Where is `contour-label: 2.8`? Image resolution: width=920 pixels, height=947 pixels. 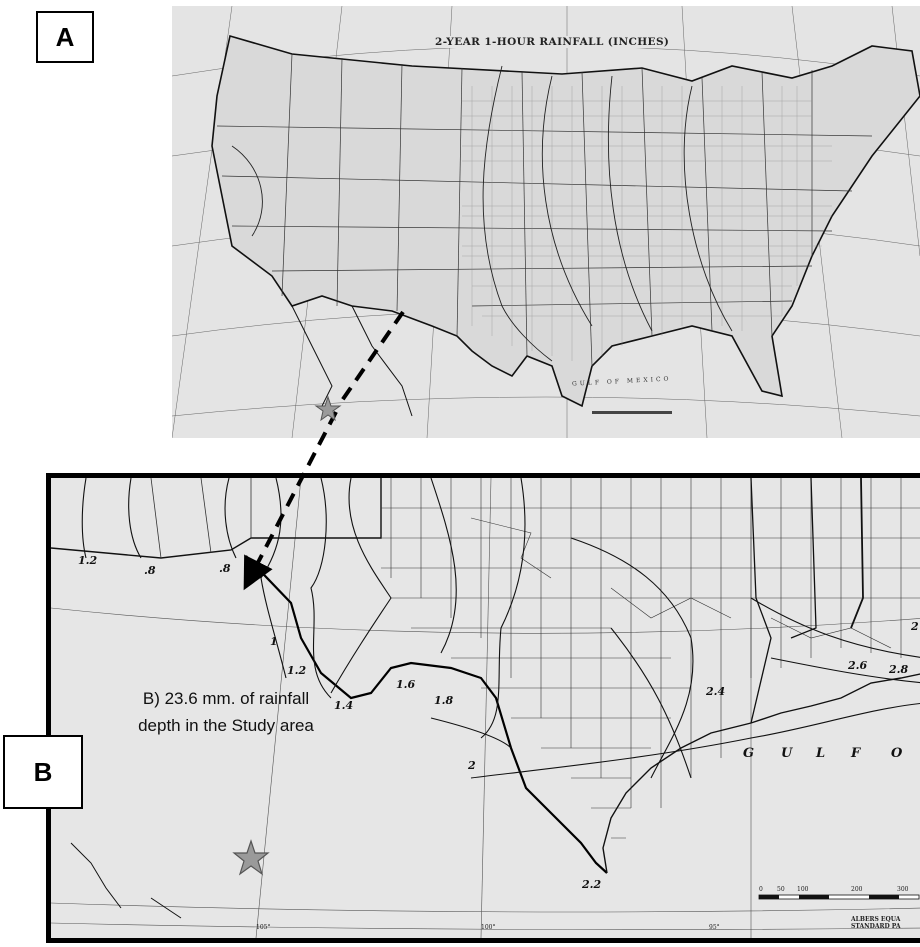
contour-label: 2.8 is located at coordinates (899, 669).